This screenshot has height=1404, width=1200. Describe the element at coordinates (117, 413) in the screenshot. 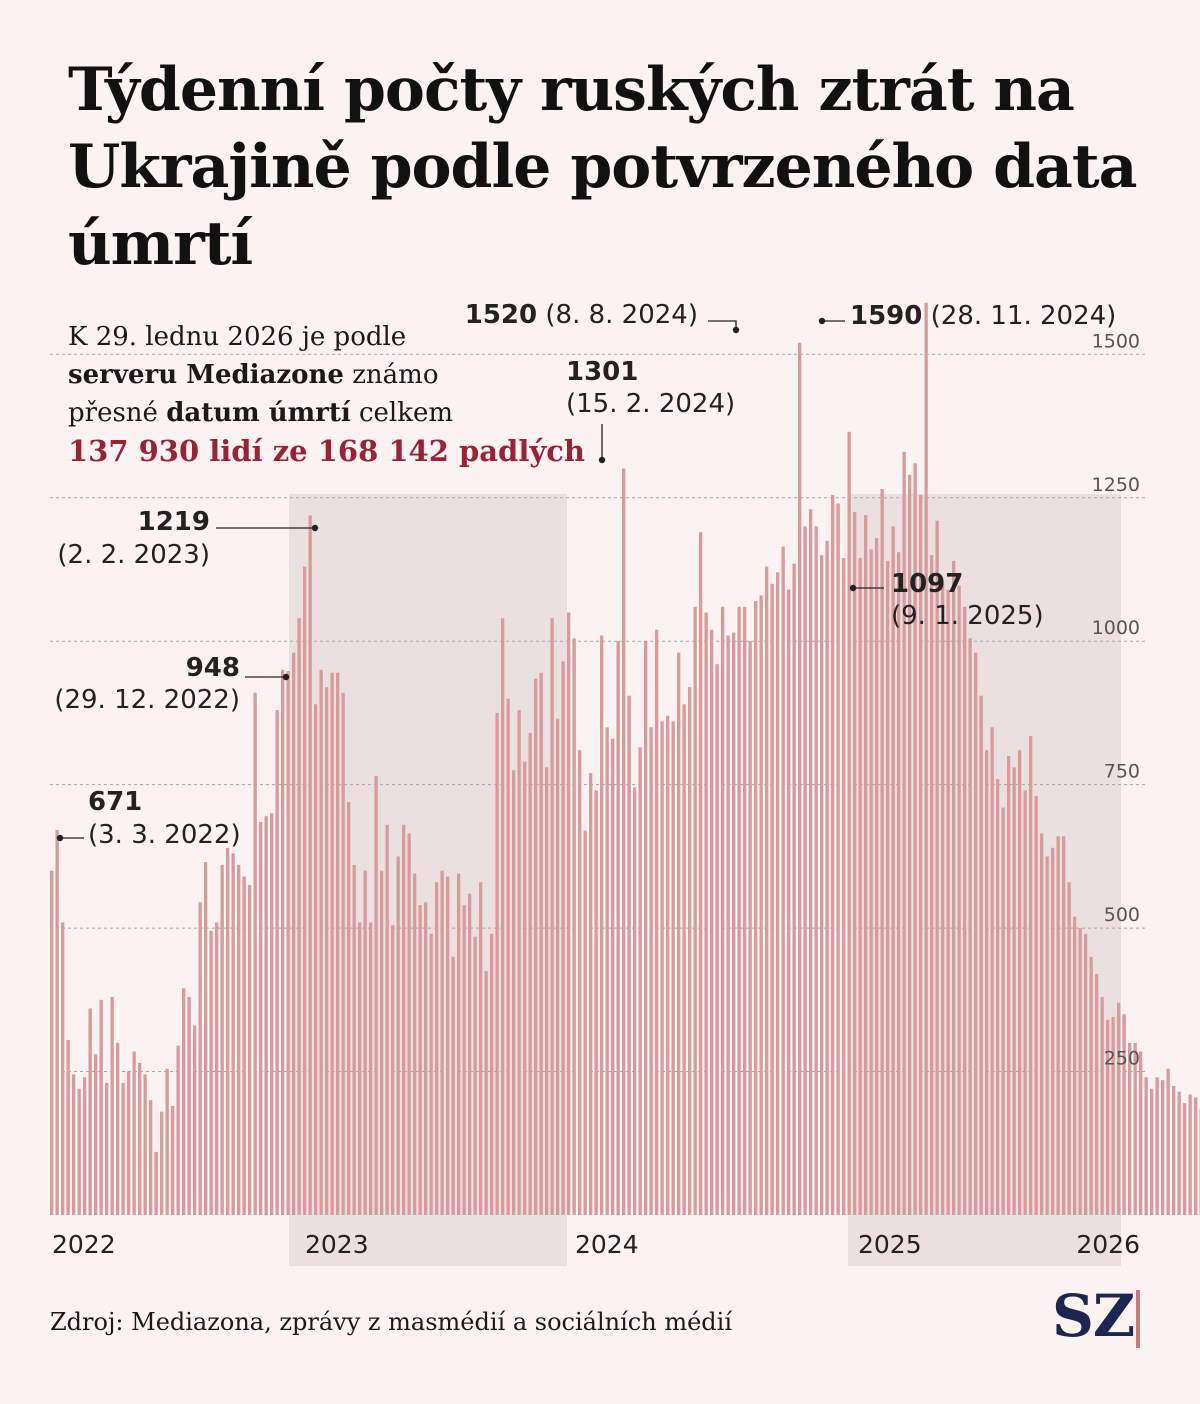

I see `intro-line-3-start: přesné` at that location.